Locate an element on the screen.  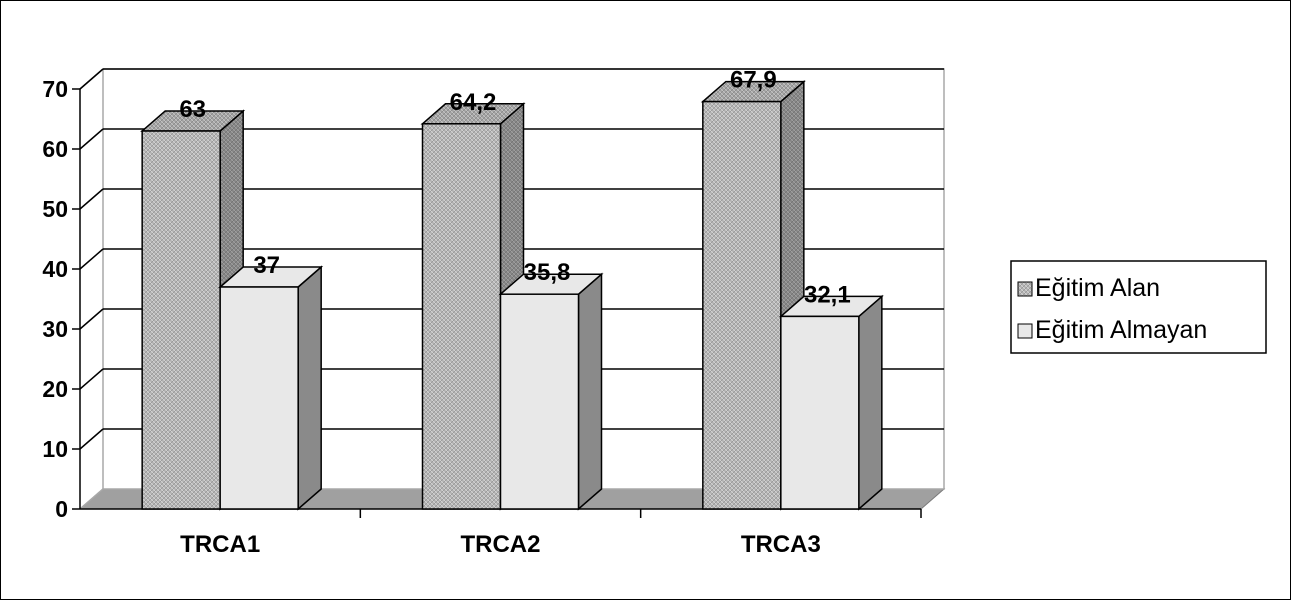
legend-box is located at coordinates (1138, 307).